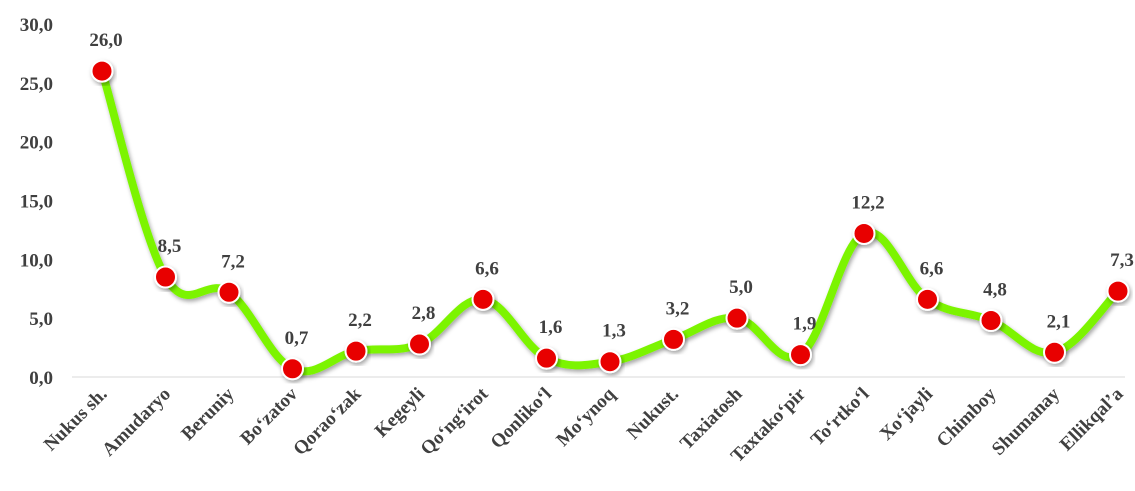 The width and height of the screenshot is (1135, 491). What do you see at coordinates (233, 261) in the screenshot?
I see `data-label: 7,2` at bounding box center [233, 261].